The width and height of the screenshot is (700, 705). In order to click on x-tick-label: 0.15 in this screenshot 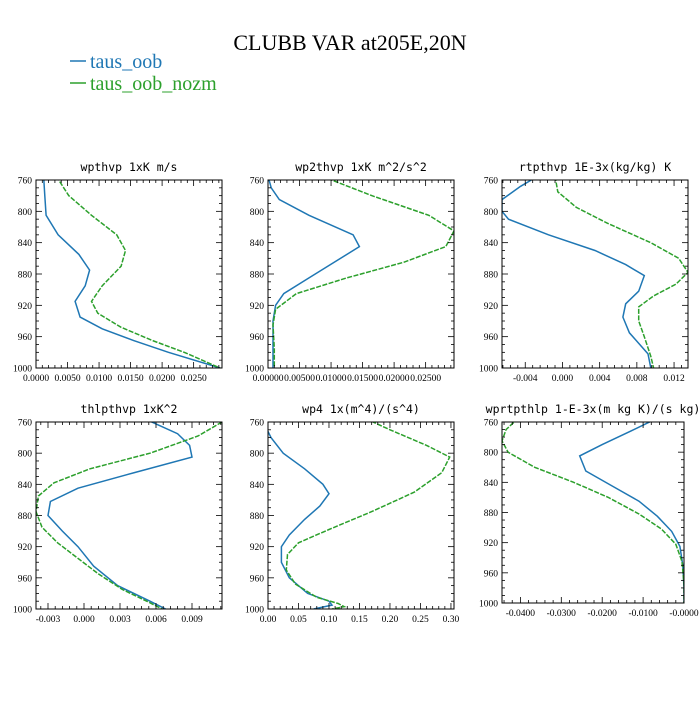, I will do `click(359, 620)`.